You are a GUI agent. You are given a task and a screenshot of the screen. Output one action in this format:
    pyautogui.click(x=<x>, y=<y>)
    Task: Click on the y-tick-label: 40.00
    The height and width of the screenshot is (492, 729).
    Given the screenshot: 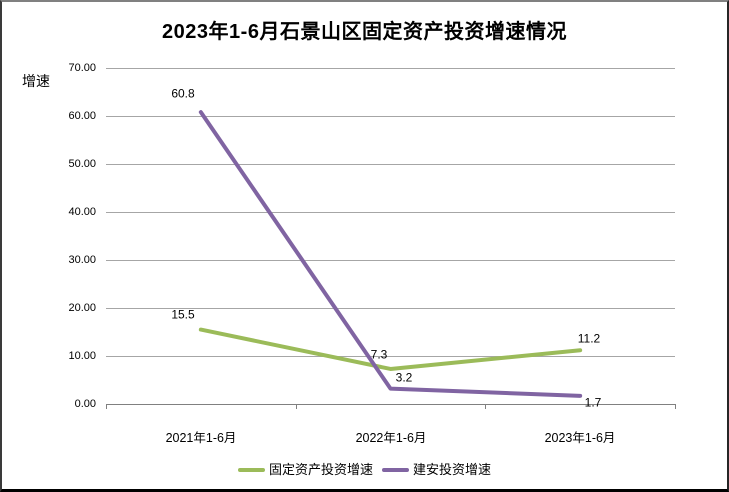 What is the action you would take?
    pyautogui.click(x=82, y=212)
    